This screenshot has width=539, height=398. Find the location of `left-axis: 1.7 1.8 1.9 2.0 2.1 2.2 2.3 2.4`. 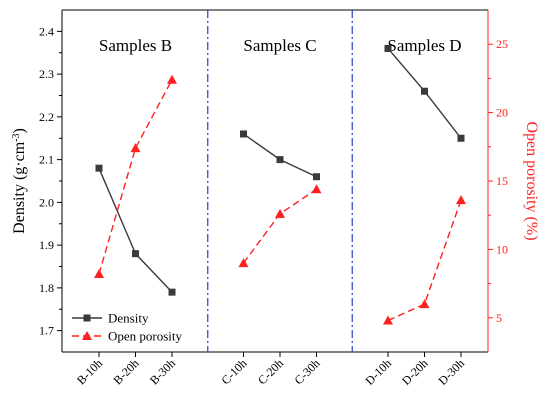

left-axis: 1.7 1.8 1.9 2.0 2.1 2.2 2.3 2.4 is located at coordinates (50, 181).